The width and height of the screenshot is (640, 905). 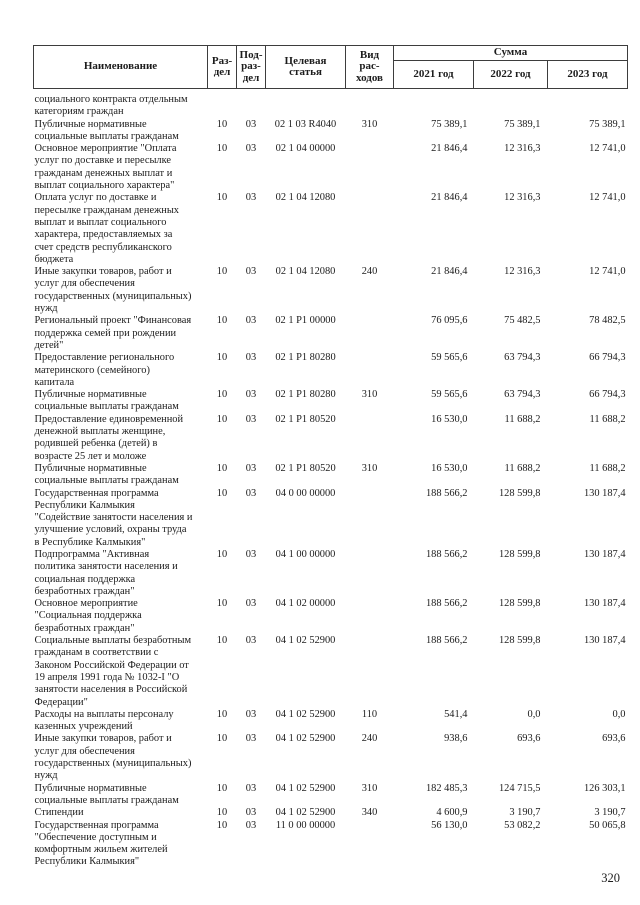 What do you see at coordinates (305, 493) in the screenshot?
I see `cell-target-article: 04 0 00 00000` at bounding box center [305, 493].